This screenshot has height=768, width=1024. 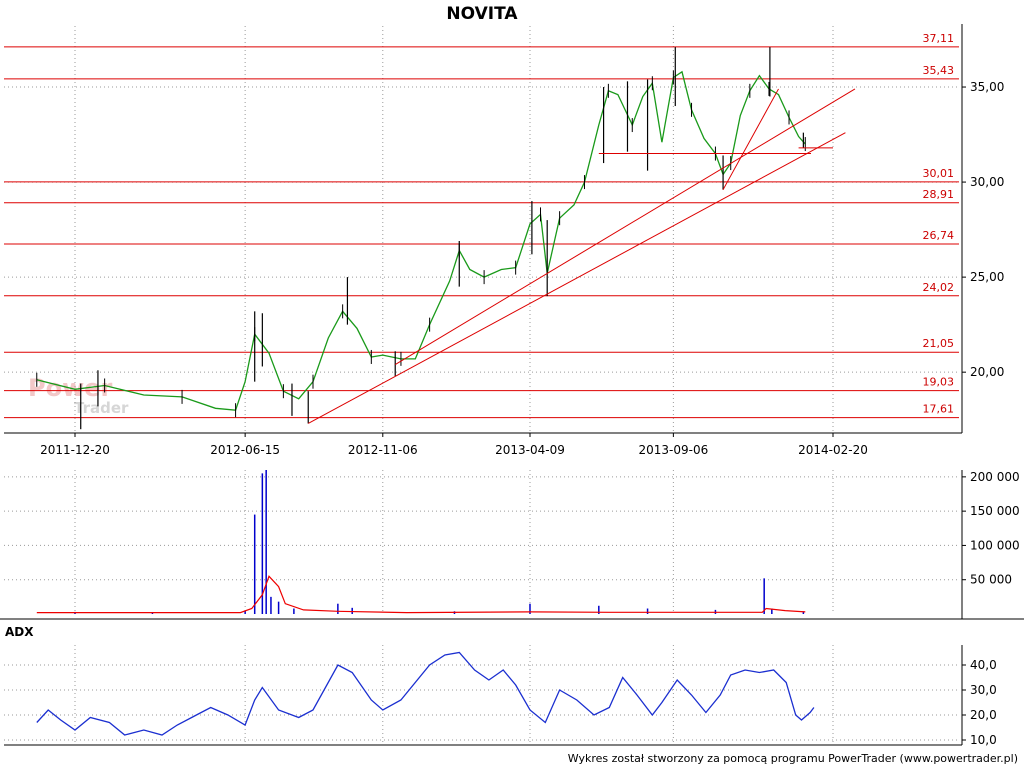 What do you see at coordinates (983, 740) in the screenshot?
I see `adx-y-tick-label: 10,0` at bounding box center [983, 740].